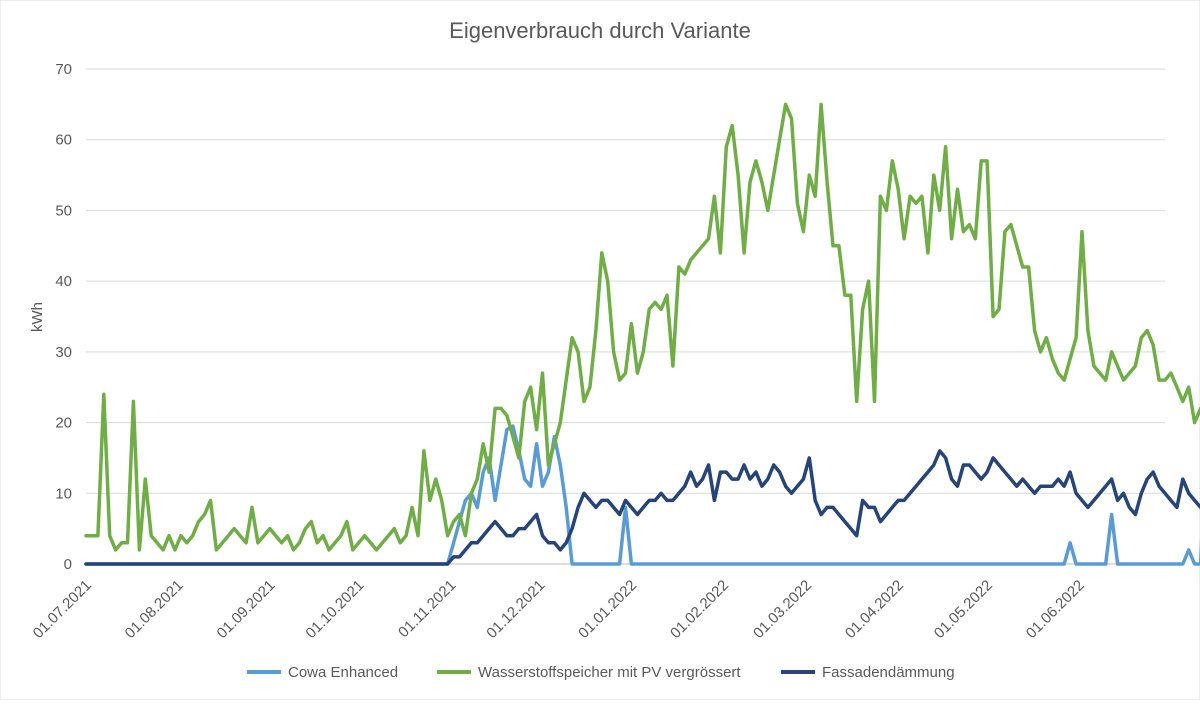  I want to click on y-axis-label: kWh, so click(37, 317).